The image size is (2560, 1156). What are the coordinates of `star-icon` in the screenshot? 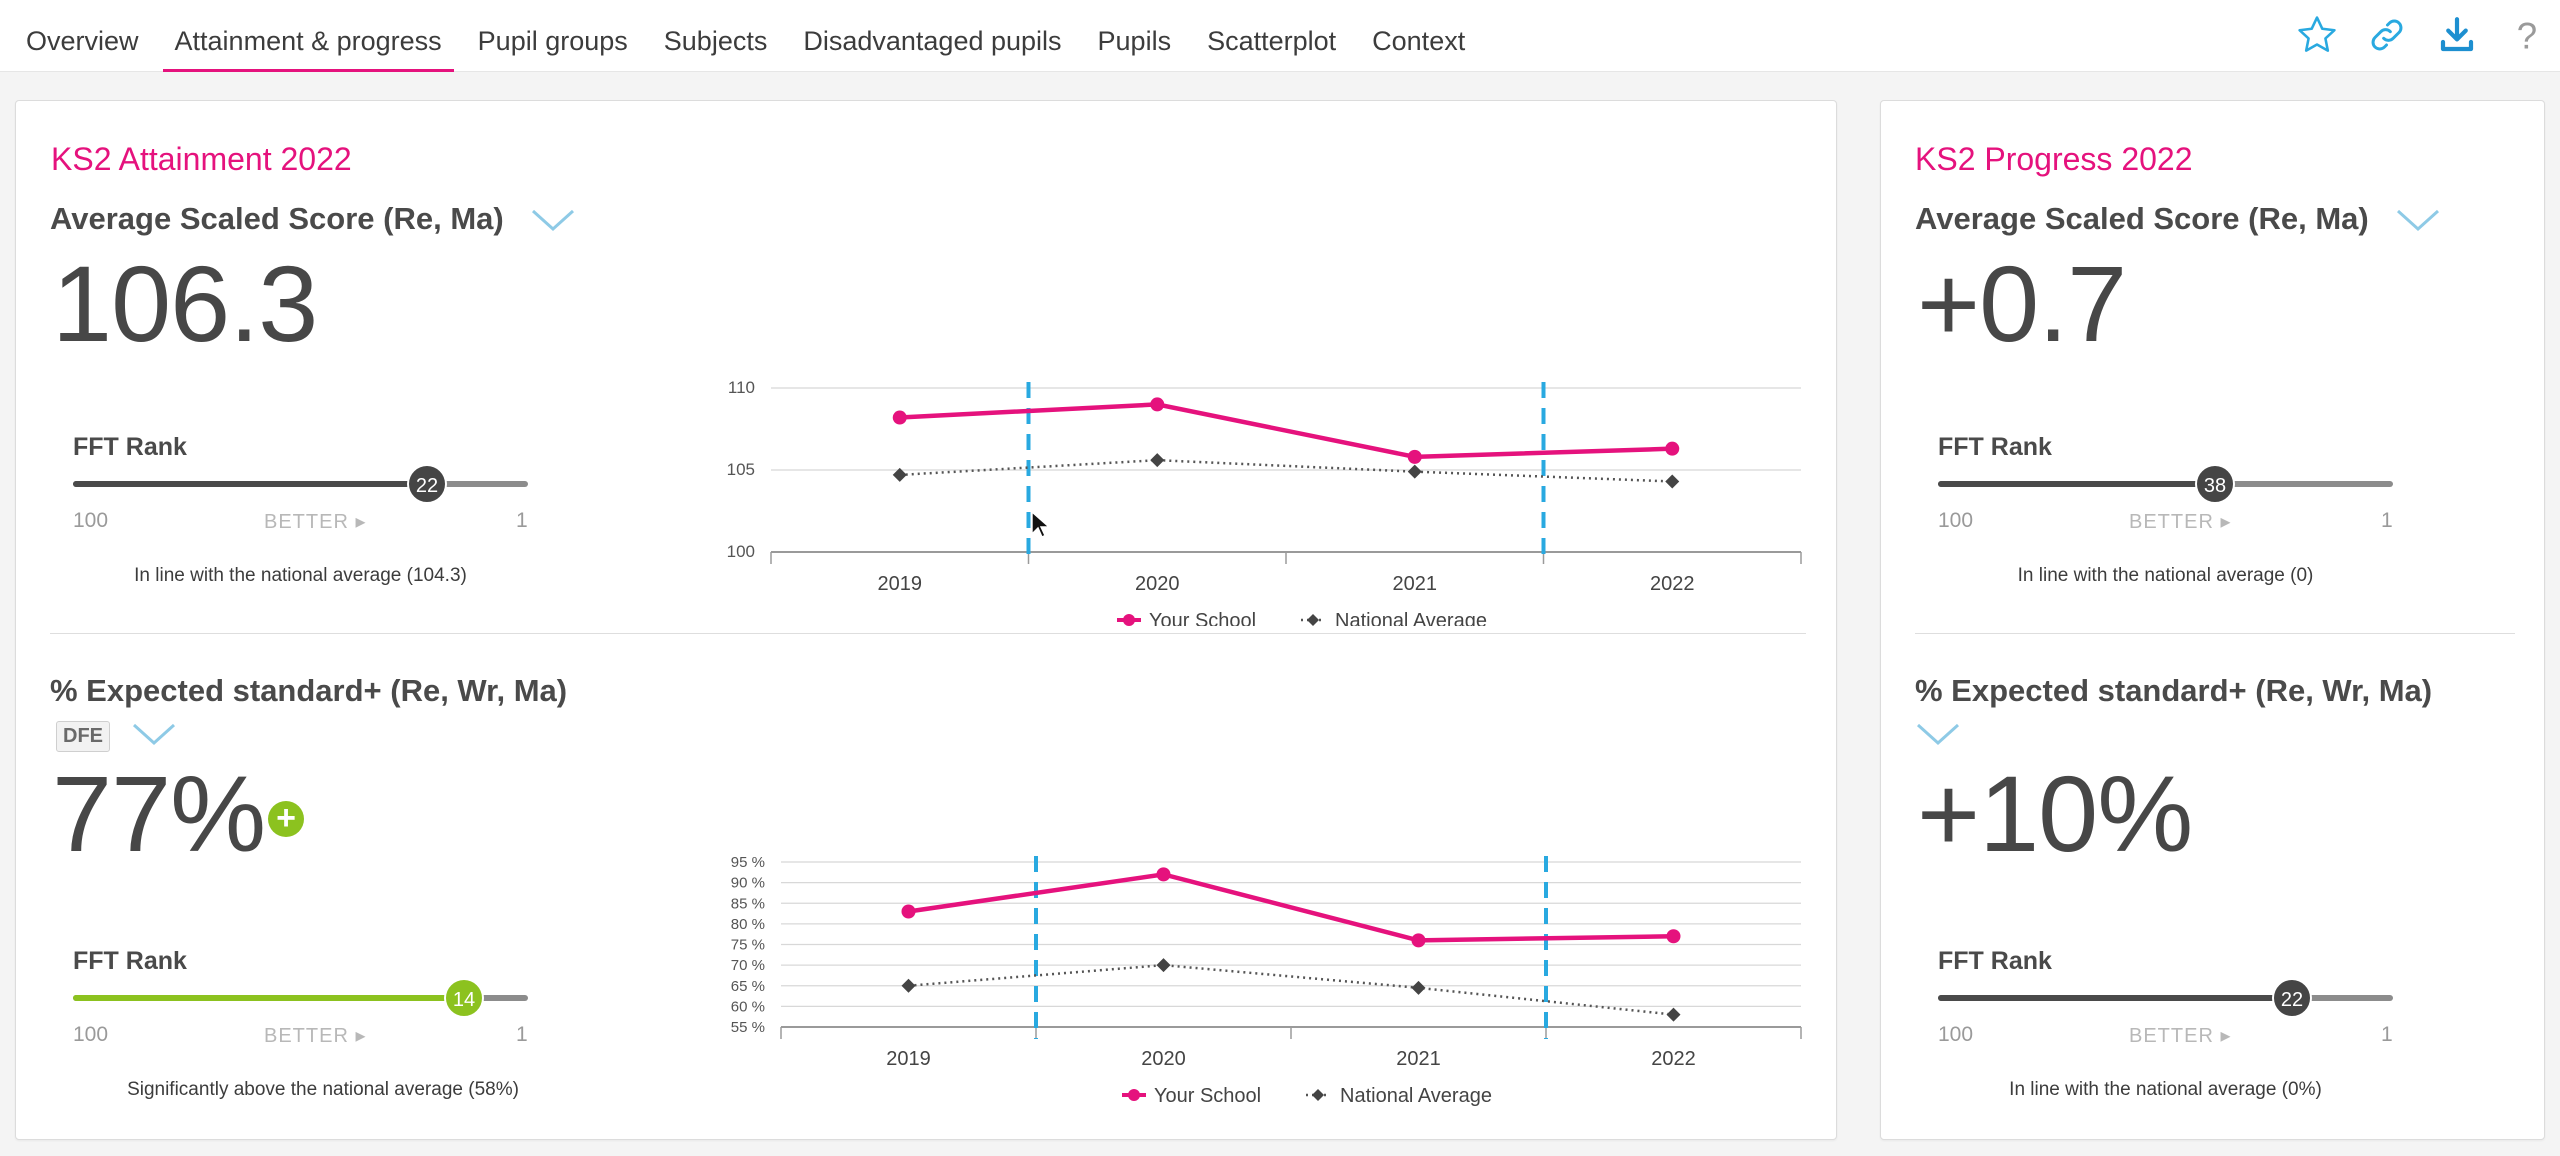 It's located at (2317, 34).